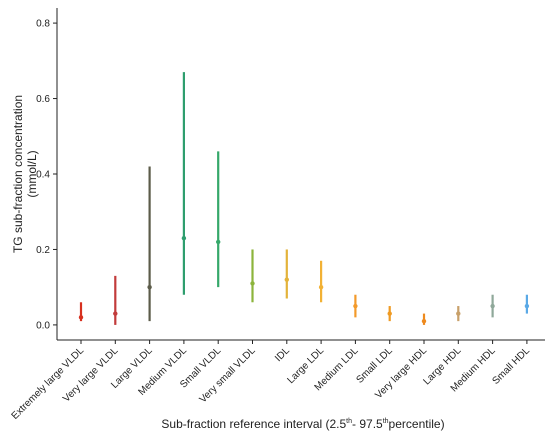 Image resolution: width=545 pixels, height=441 pixels. I want to click on y-tick-label: 0.6, so click(43, 99).